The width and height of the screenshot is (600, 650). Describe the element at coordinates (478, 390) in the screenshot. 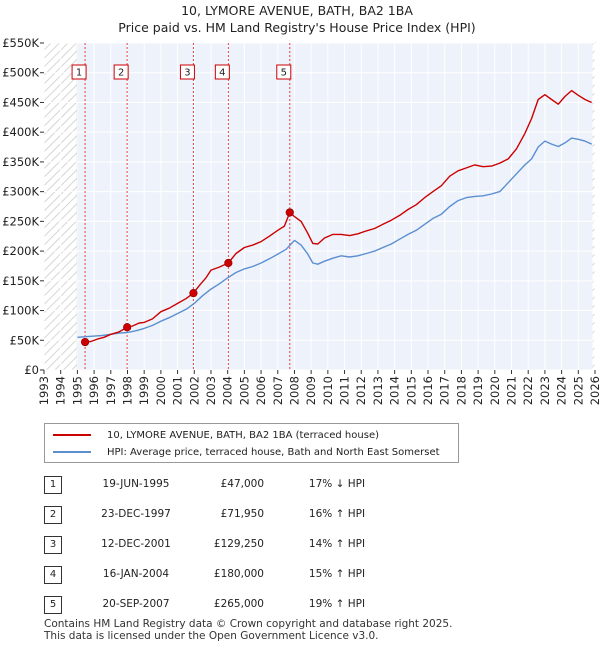

I see `x-tick-label: 2019` at that location.